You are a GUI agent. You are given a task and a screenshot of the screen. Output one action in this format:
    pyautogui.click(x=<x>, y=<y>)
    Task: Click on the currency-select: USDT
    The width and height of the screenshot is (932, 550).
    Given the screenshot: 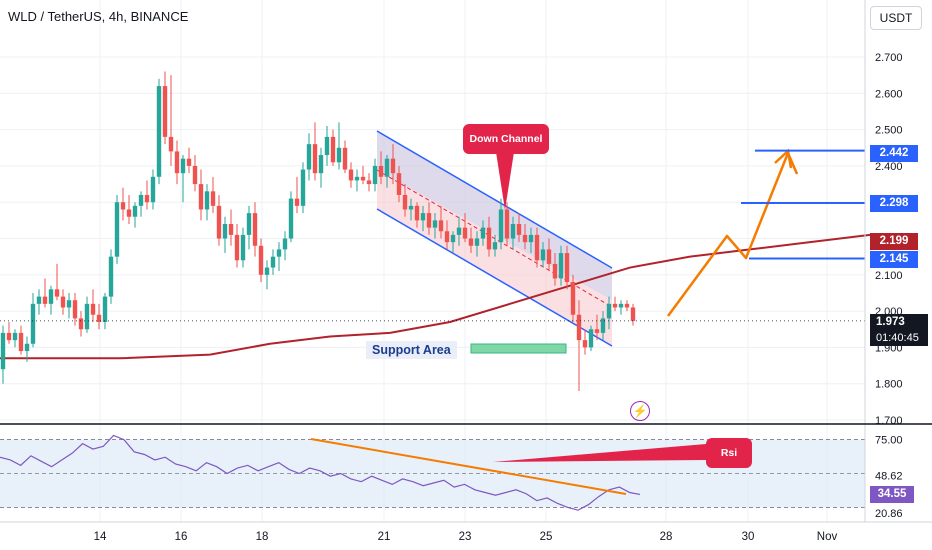 What is the action you would take?
    pyautogui.click(x=896, y=18)
    